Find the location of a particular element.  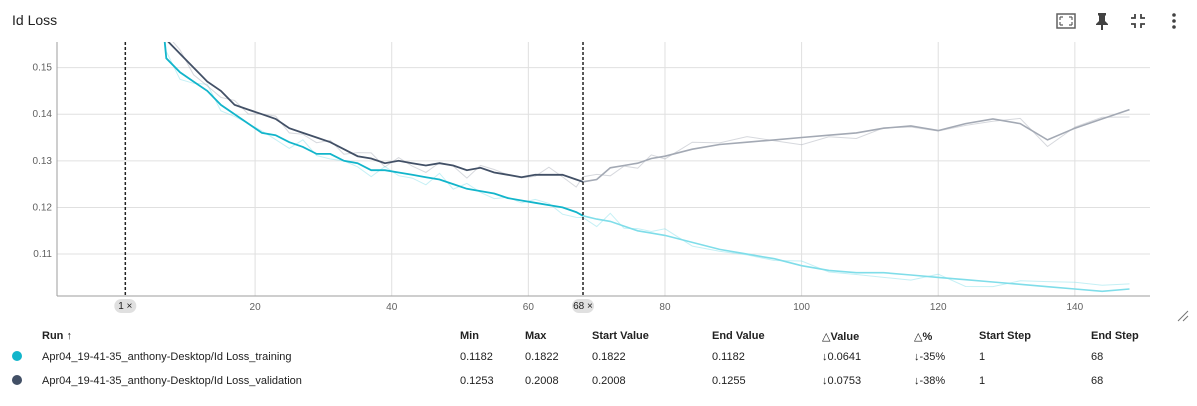

x-tick-label: 20 is located at coordinates (256, 307).